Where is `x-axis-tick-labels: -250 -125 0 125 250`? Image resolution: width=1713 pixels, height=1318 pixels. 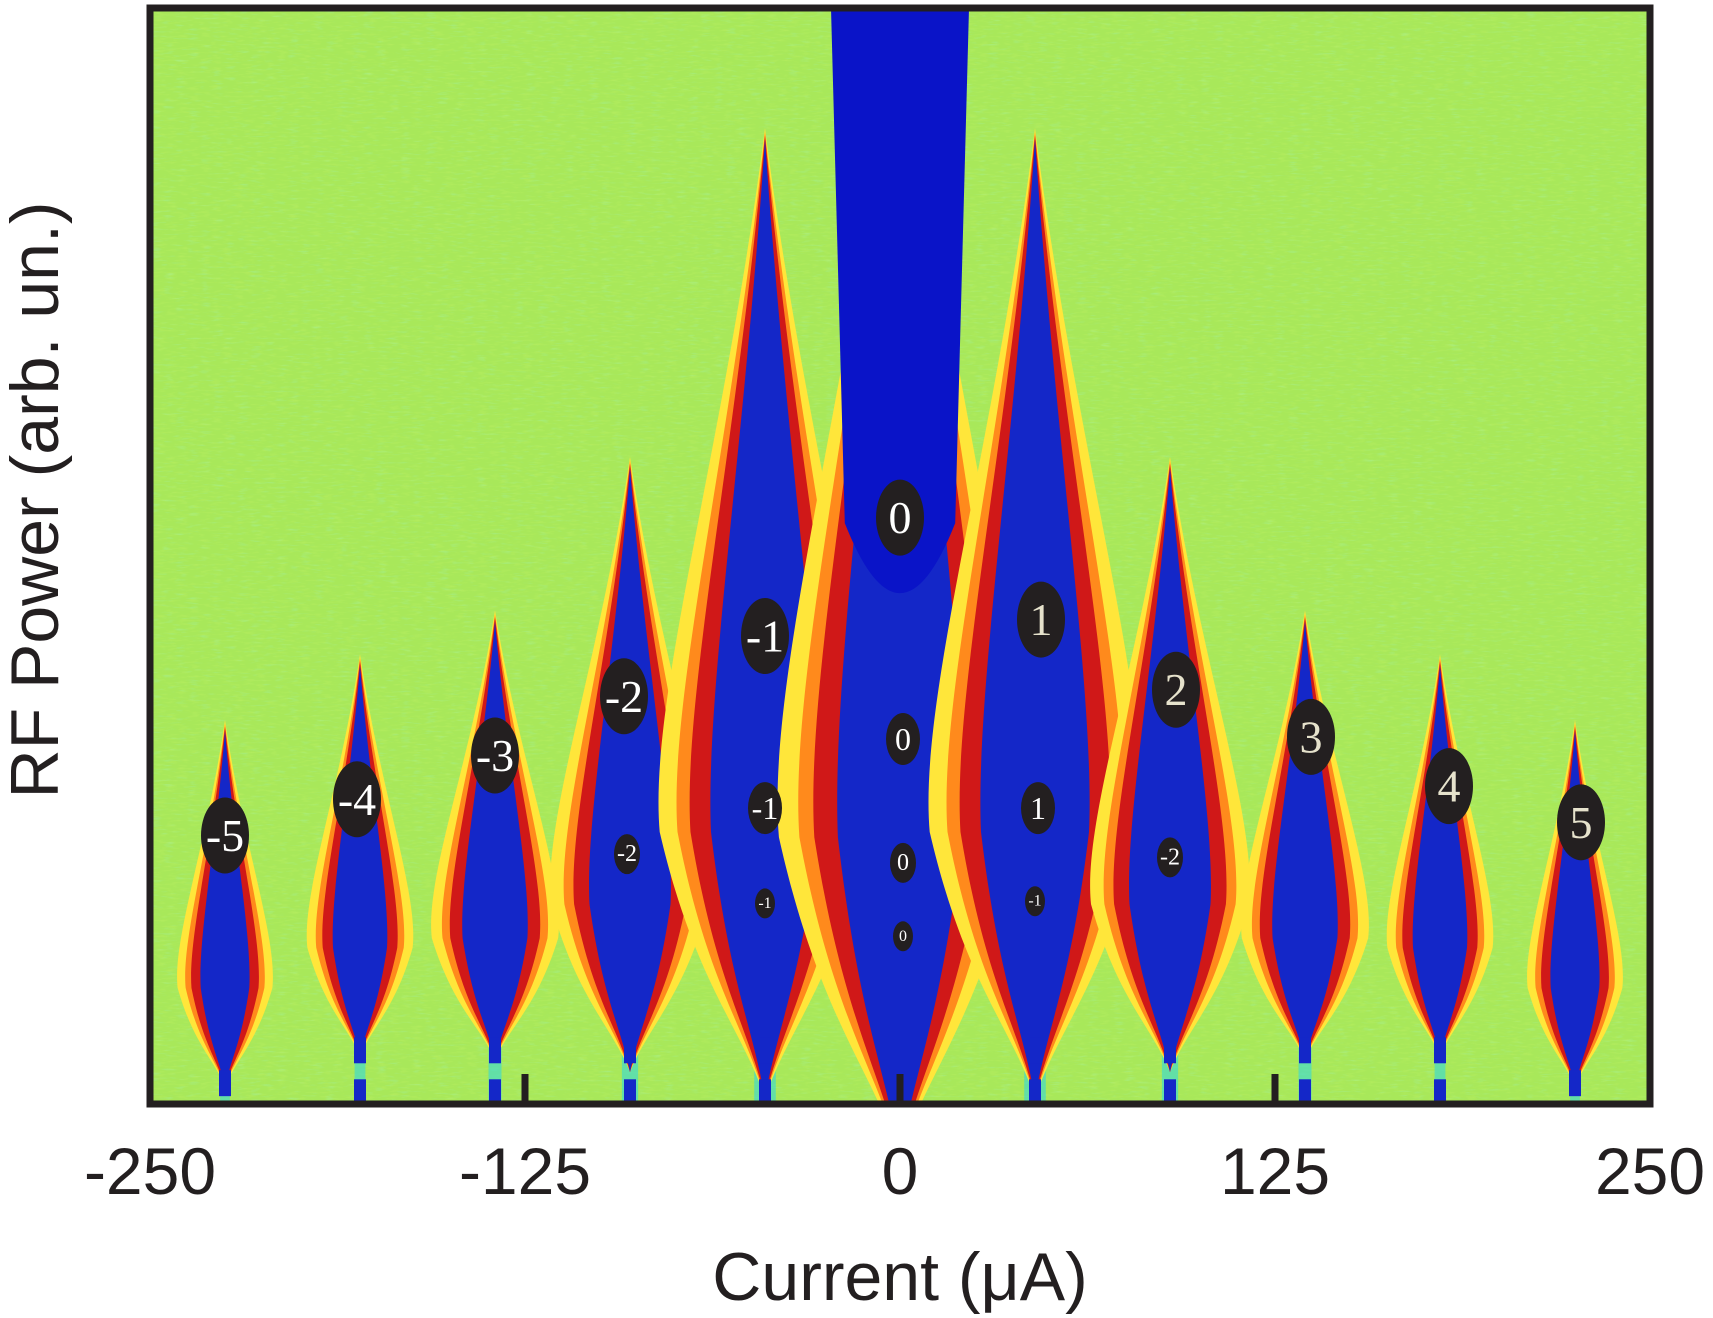
x-axis-tick-labels: -250 -125 0 125 250 is located at coordinates (894, 1171).